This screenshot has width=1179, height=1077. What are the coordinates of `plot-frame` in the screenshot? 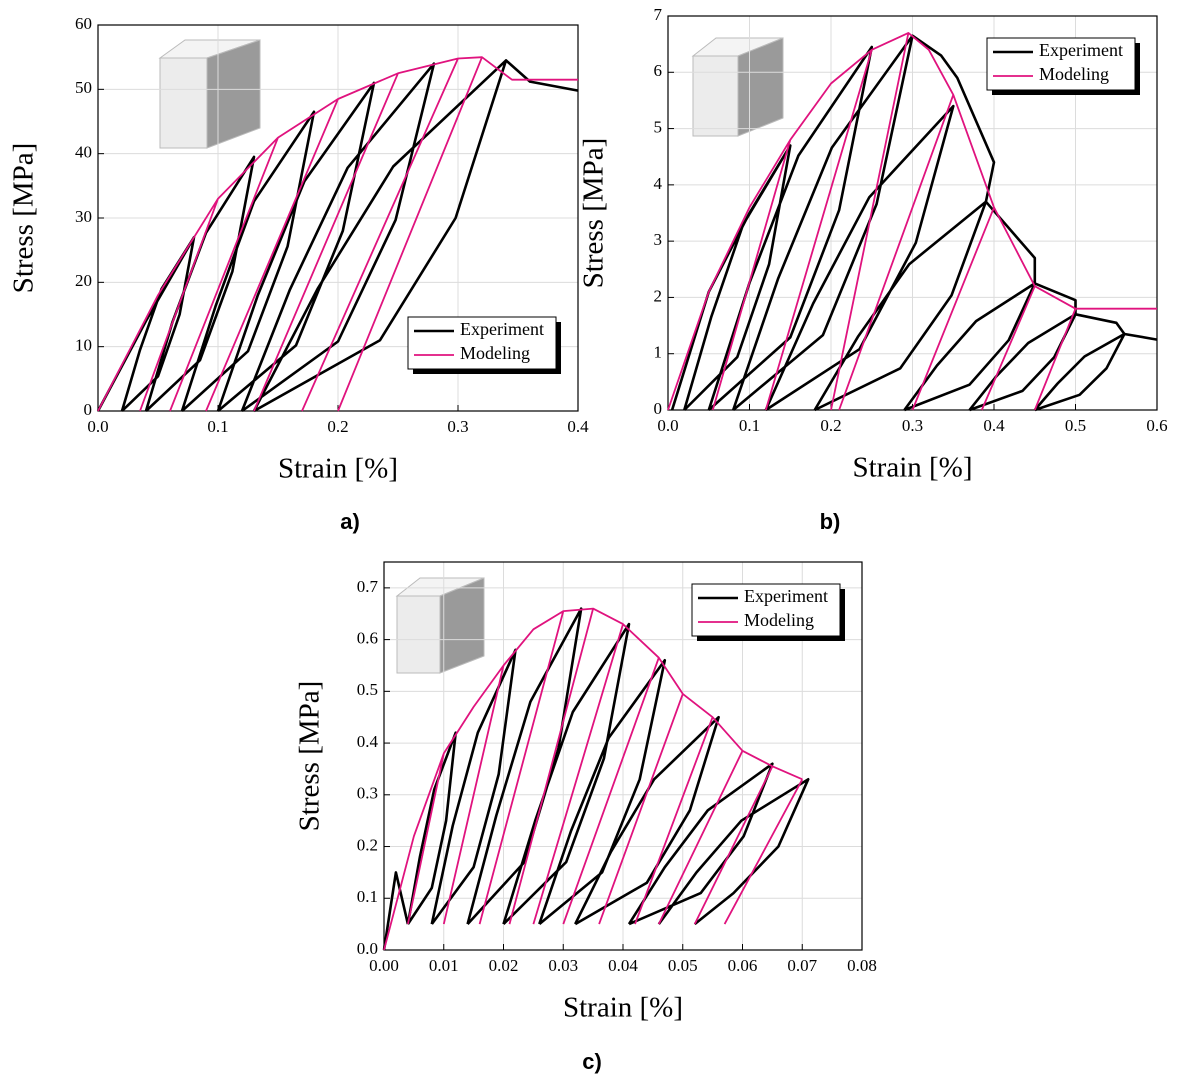 It's located at (623, 756).